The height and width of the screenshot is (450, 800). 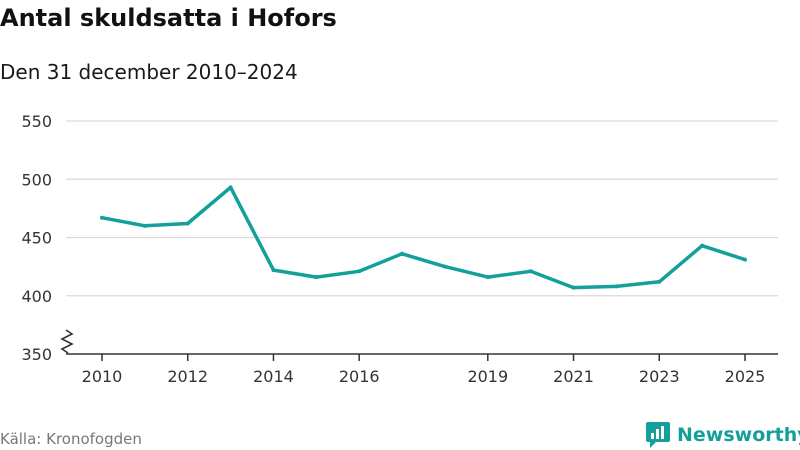 What do you see at coordinates (359, 376) in the screenshot?
I see `x-tick-label: 2016` at bounding box center [359, 376].